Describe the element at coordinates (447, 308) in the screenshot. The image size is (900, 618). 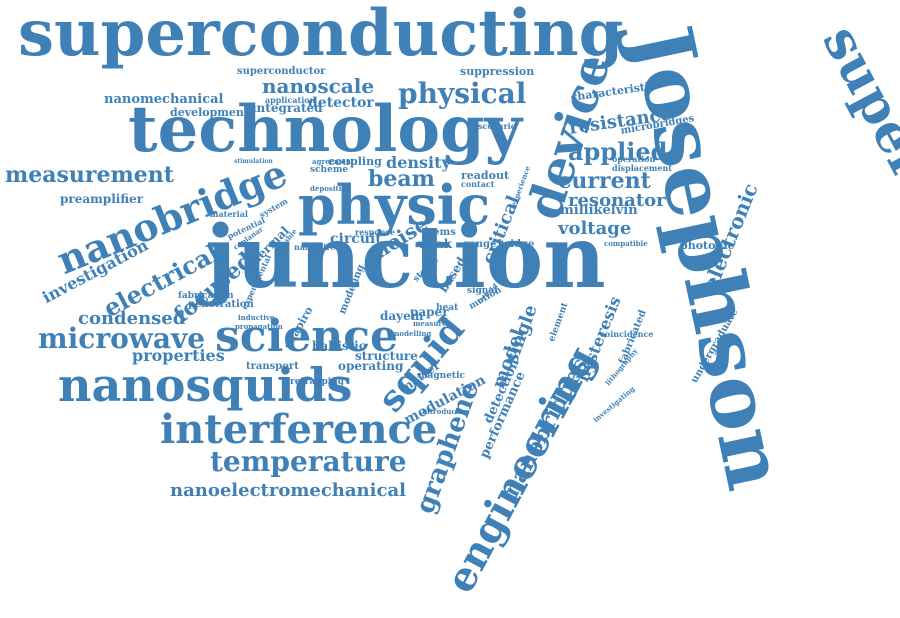
I see `word-heat: heat` at that location.